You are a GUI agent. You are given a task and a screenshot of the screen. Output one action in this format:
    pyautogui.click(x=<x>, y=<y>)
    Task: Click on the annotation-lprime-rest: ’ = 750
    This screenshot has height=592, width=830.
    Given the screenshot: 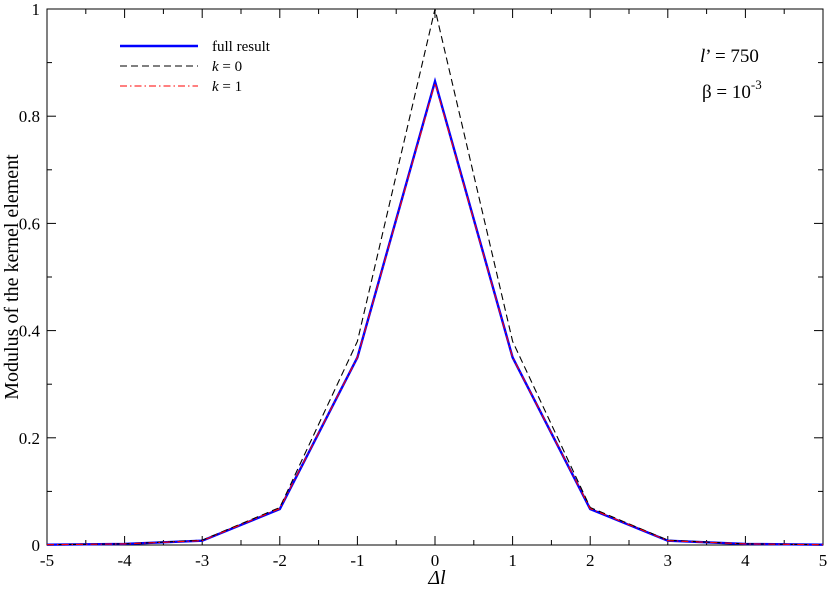 What is the action you would take?
    pyautogui.click(x=732, y=56)
    